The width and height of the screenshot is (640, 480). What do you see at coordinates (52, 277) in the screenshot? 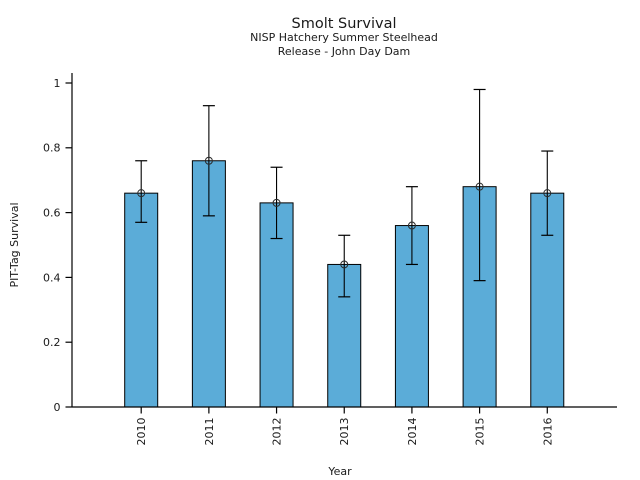
I see `y-tick-label-0.4: 0.4` at bounding box center [52, 277].